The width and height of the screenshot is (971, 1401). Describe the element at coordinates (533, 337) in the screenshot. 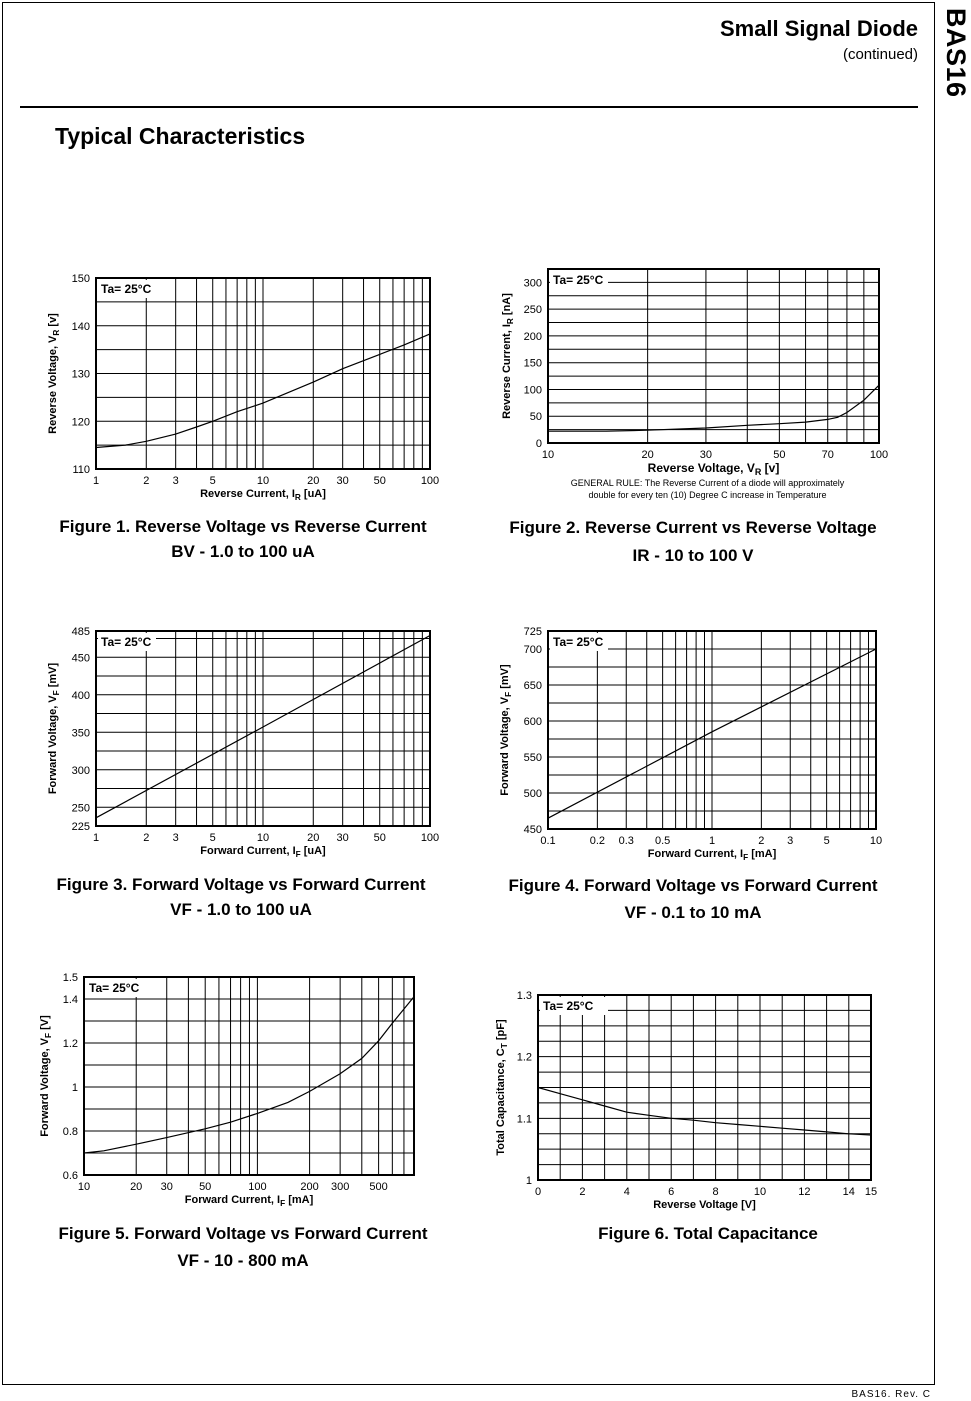

I see `y-tick-label: 200` at that location.